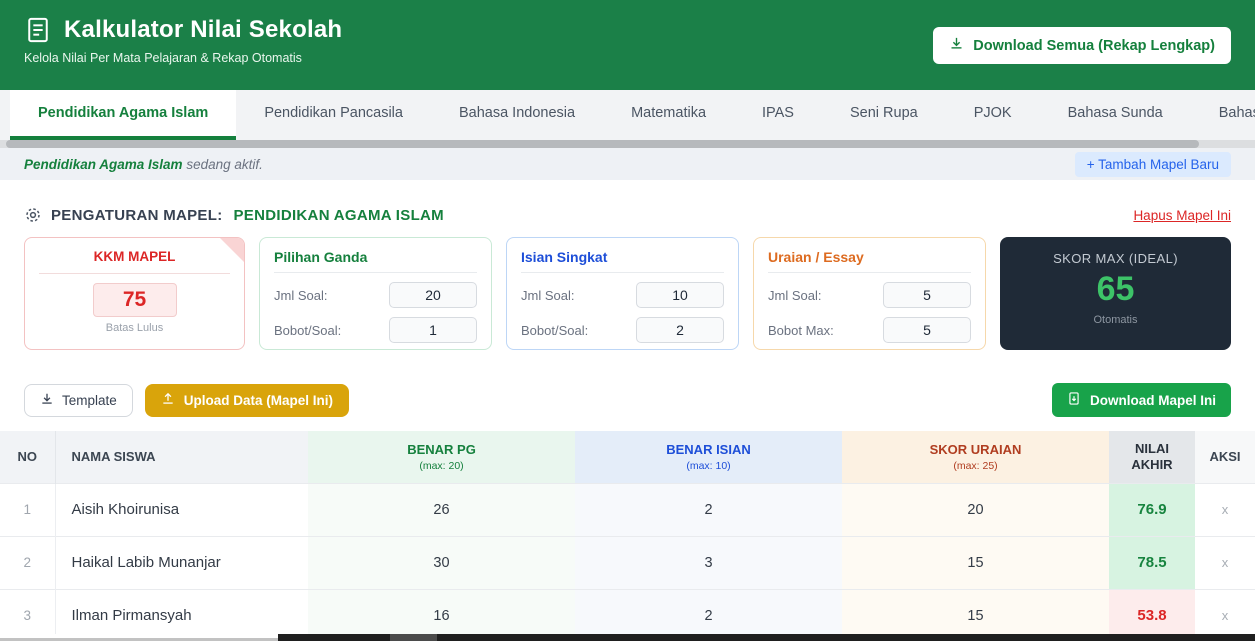 This screenshot has width=1255, height=641. What do you see at coordinates (338, 215) in the screenshot?
I see `settings-subject: PENDIDIKAN AGAMA ISLAM` at bounding box center [338, 215].